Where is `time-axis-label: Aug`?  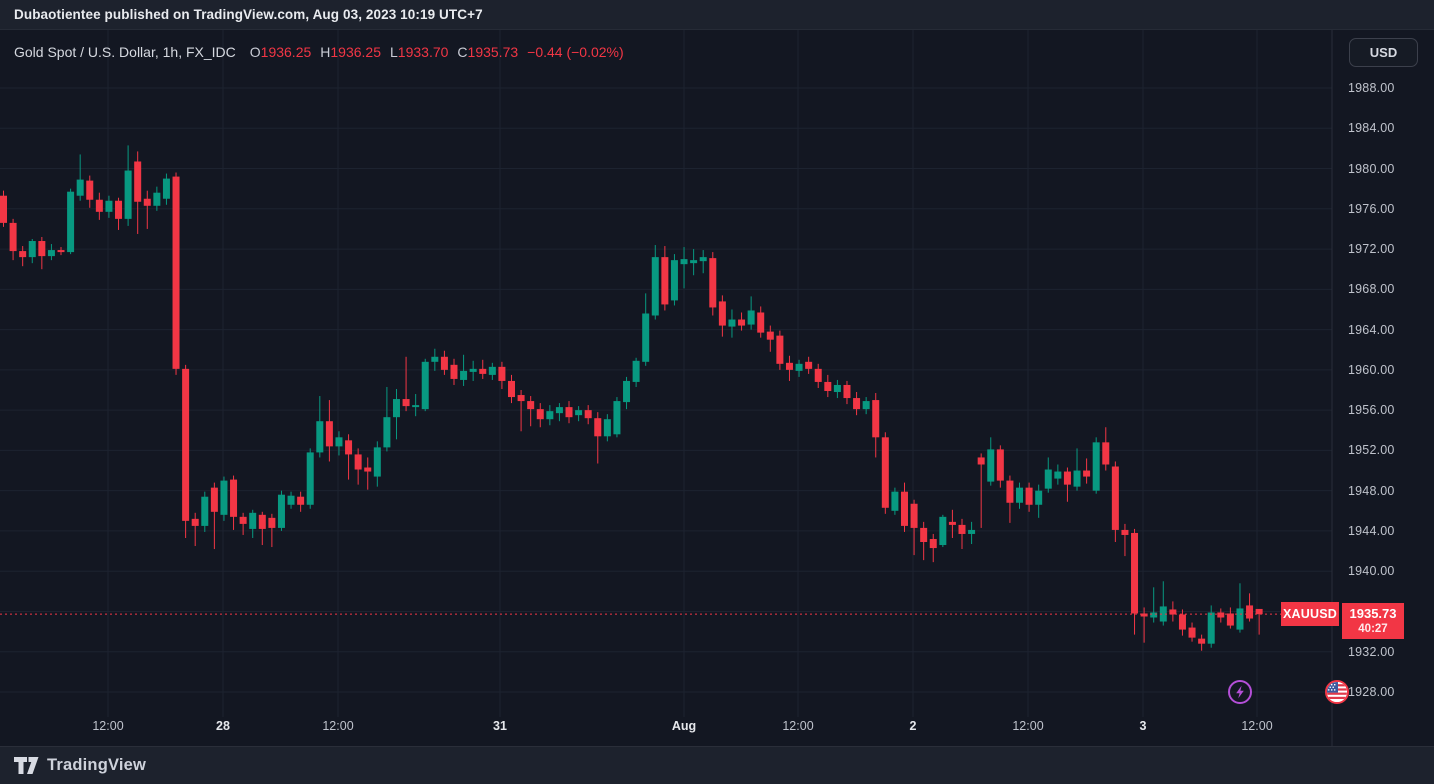
time-axis-label: Aug is located at coordinates (684, 726).